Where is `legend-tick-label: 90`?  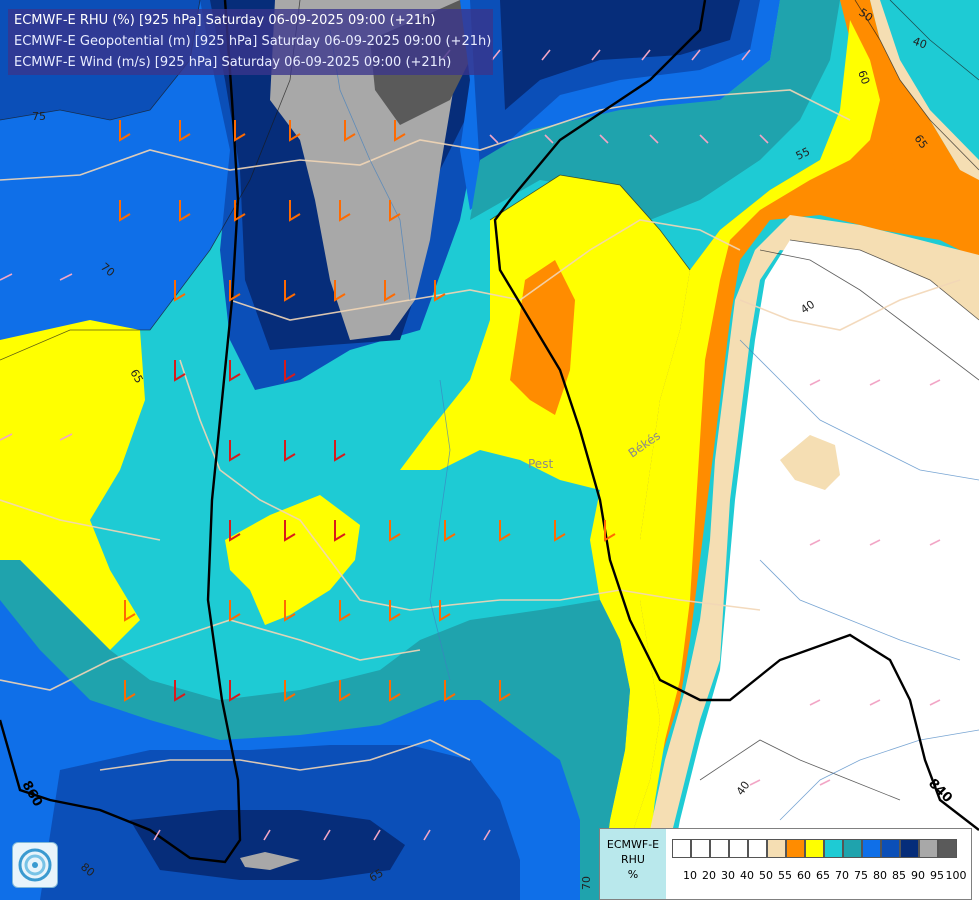
legend-tick-label: 90 is located at coordinates (918, 875).